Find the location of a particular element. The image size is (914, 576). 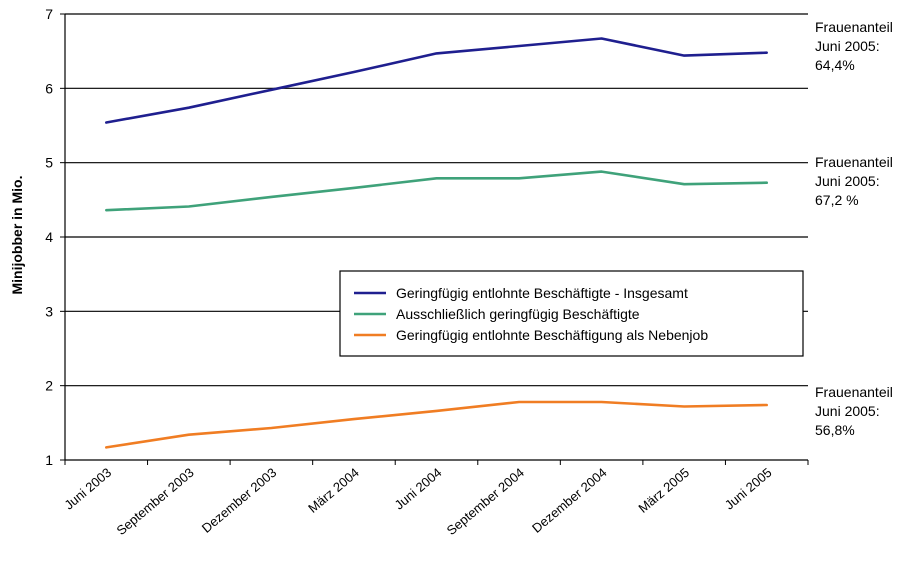

annotation-1-line-2: Juni 2005: is located at coordinates (847, 46).